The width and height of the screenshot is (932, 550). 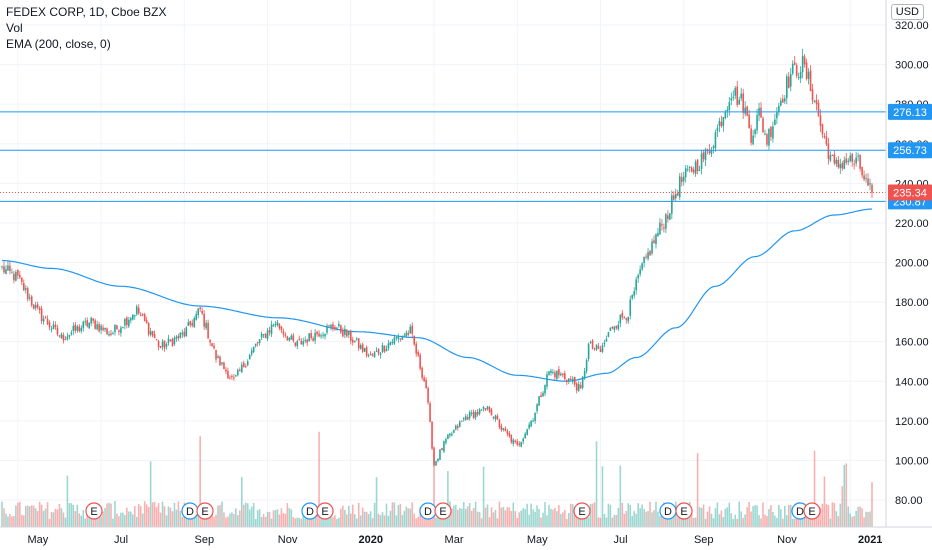 I want to click on currency-button: USD, so click(x=907, y=12).